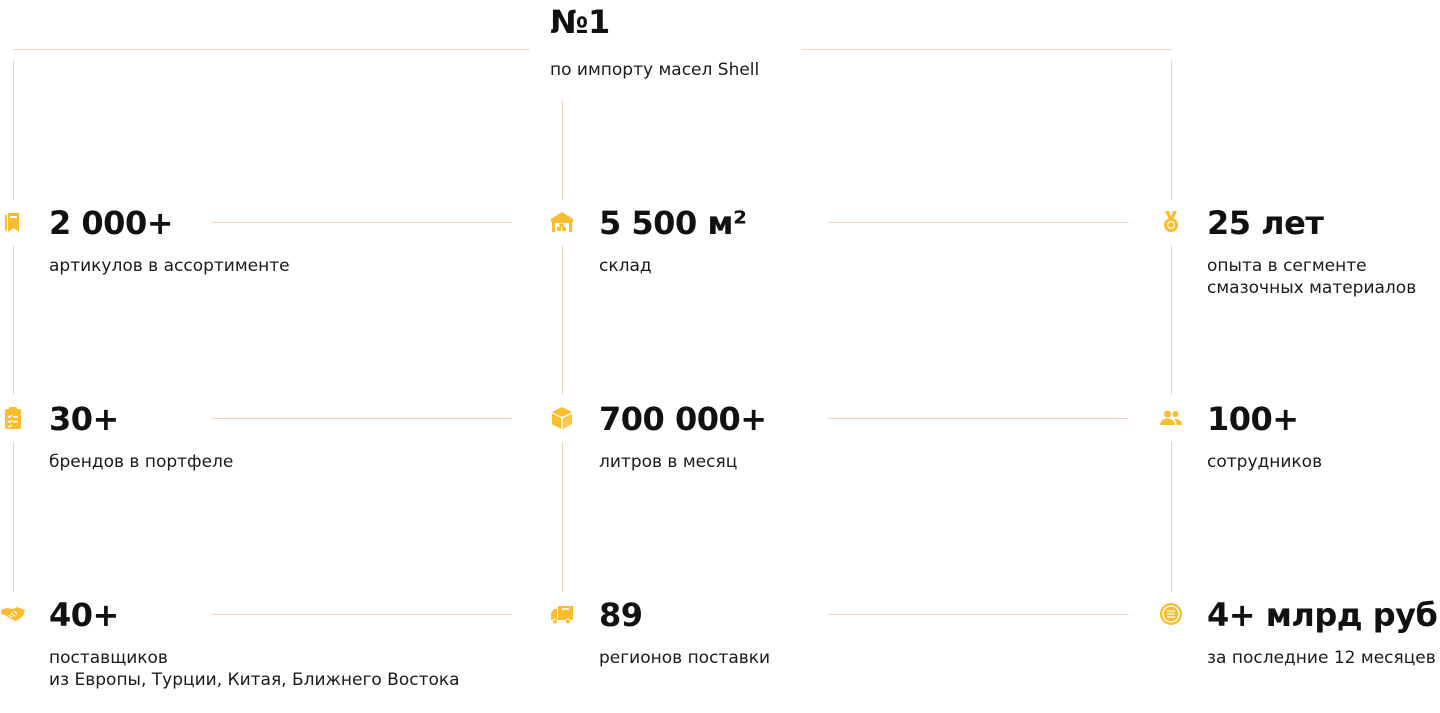 The height and width of the screenshot is (713, 1440). I want to click on stat-value: 40+, so click(84, 615).